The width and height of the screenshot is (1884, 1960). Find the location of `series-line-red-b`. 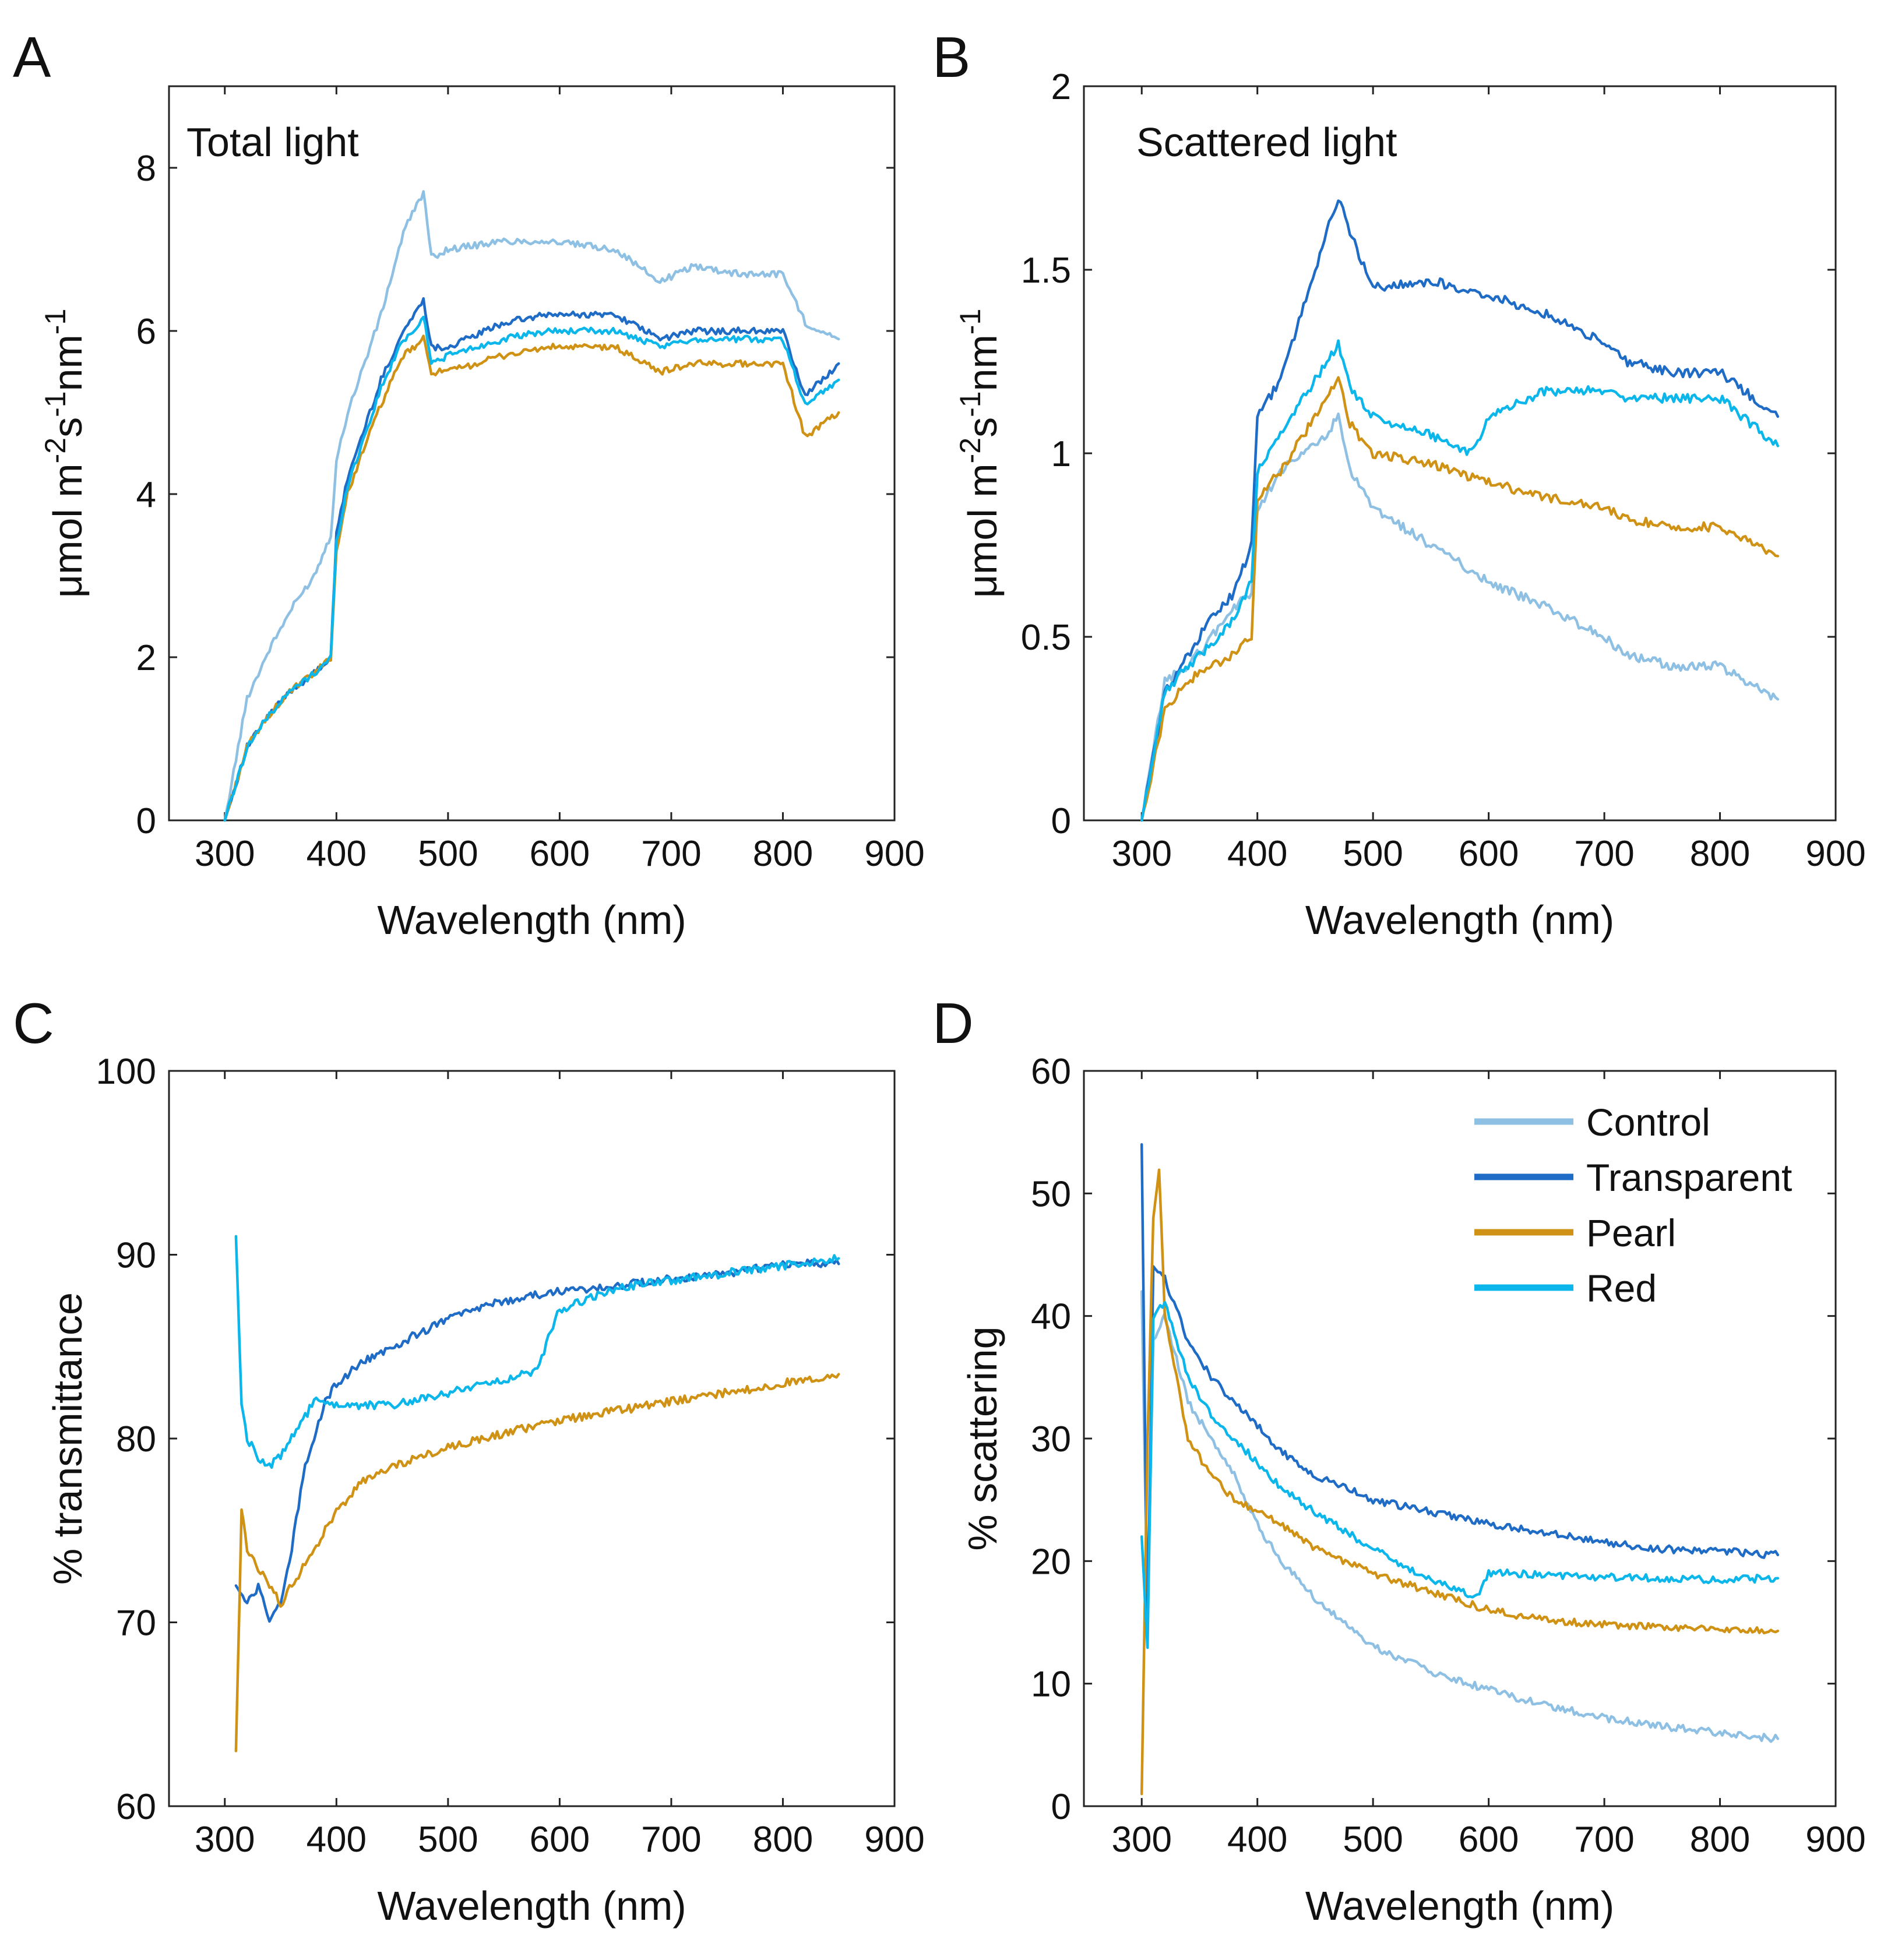

series-line-red-b is located at coordinates (1460, 580).